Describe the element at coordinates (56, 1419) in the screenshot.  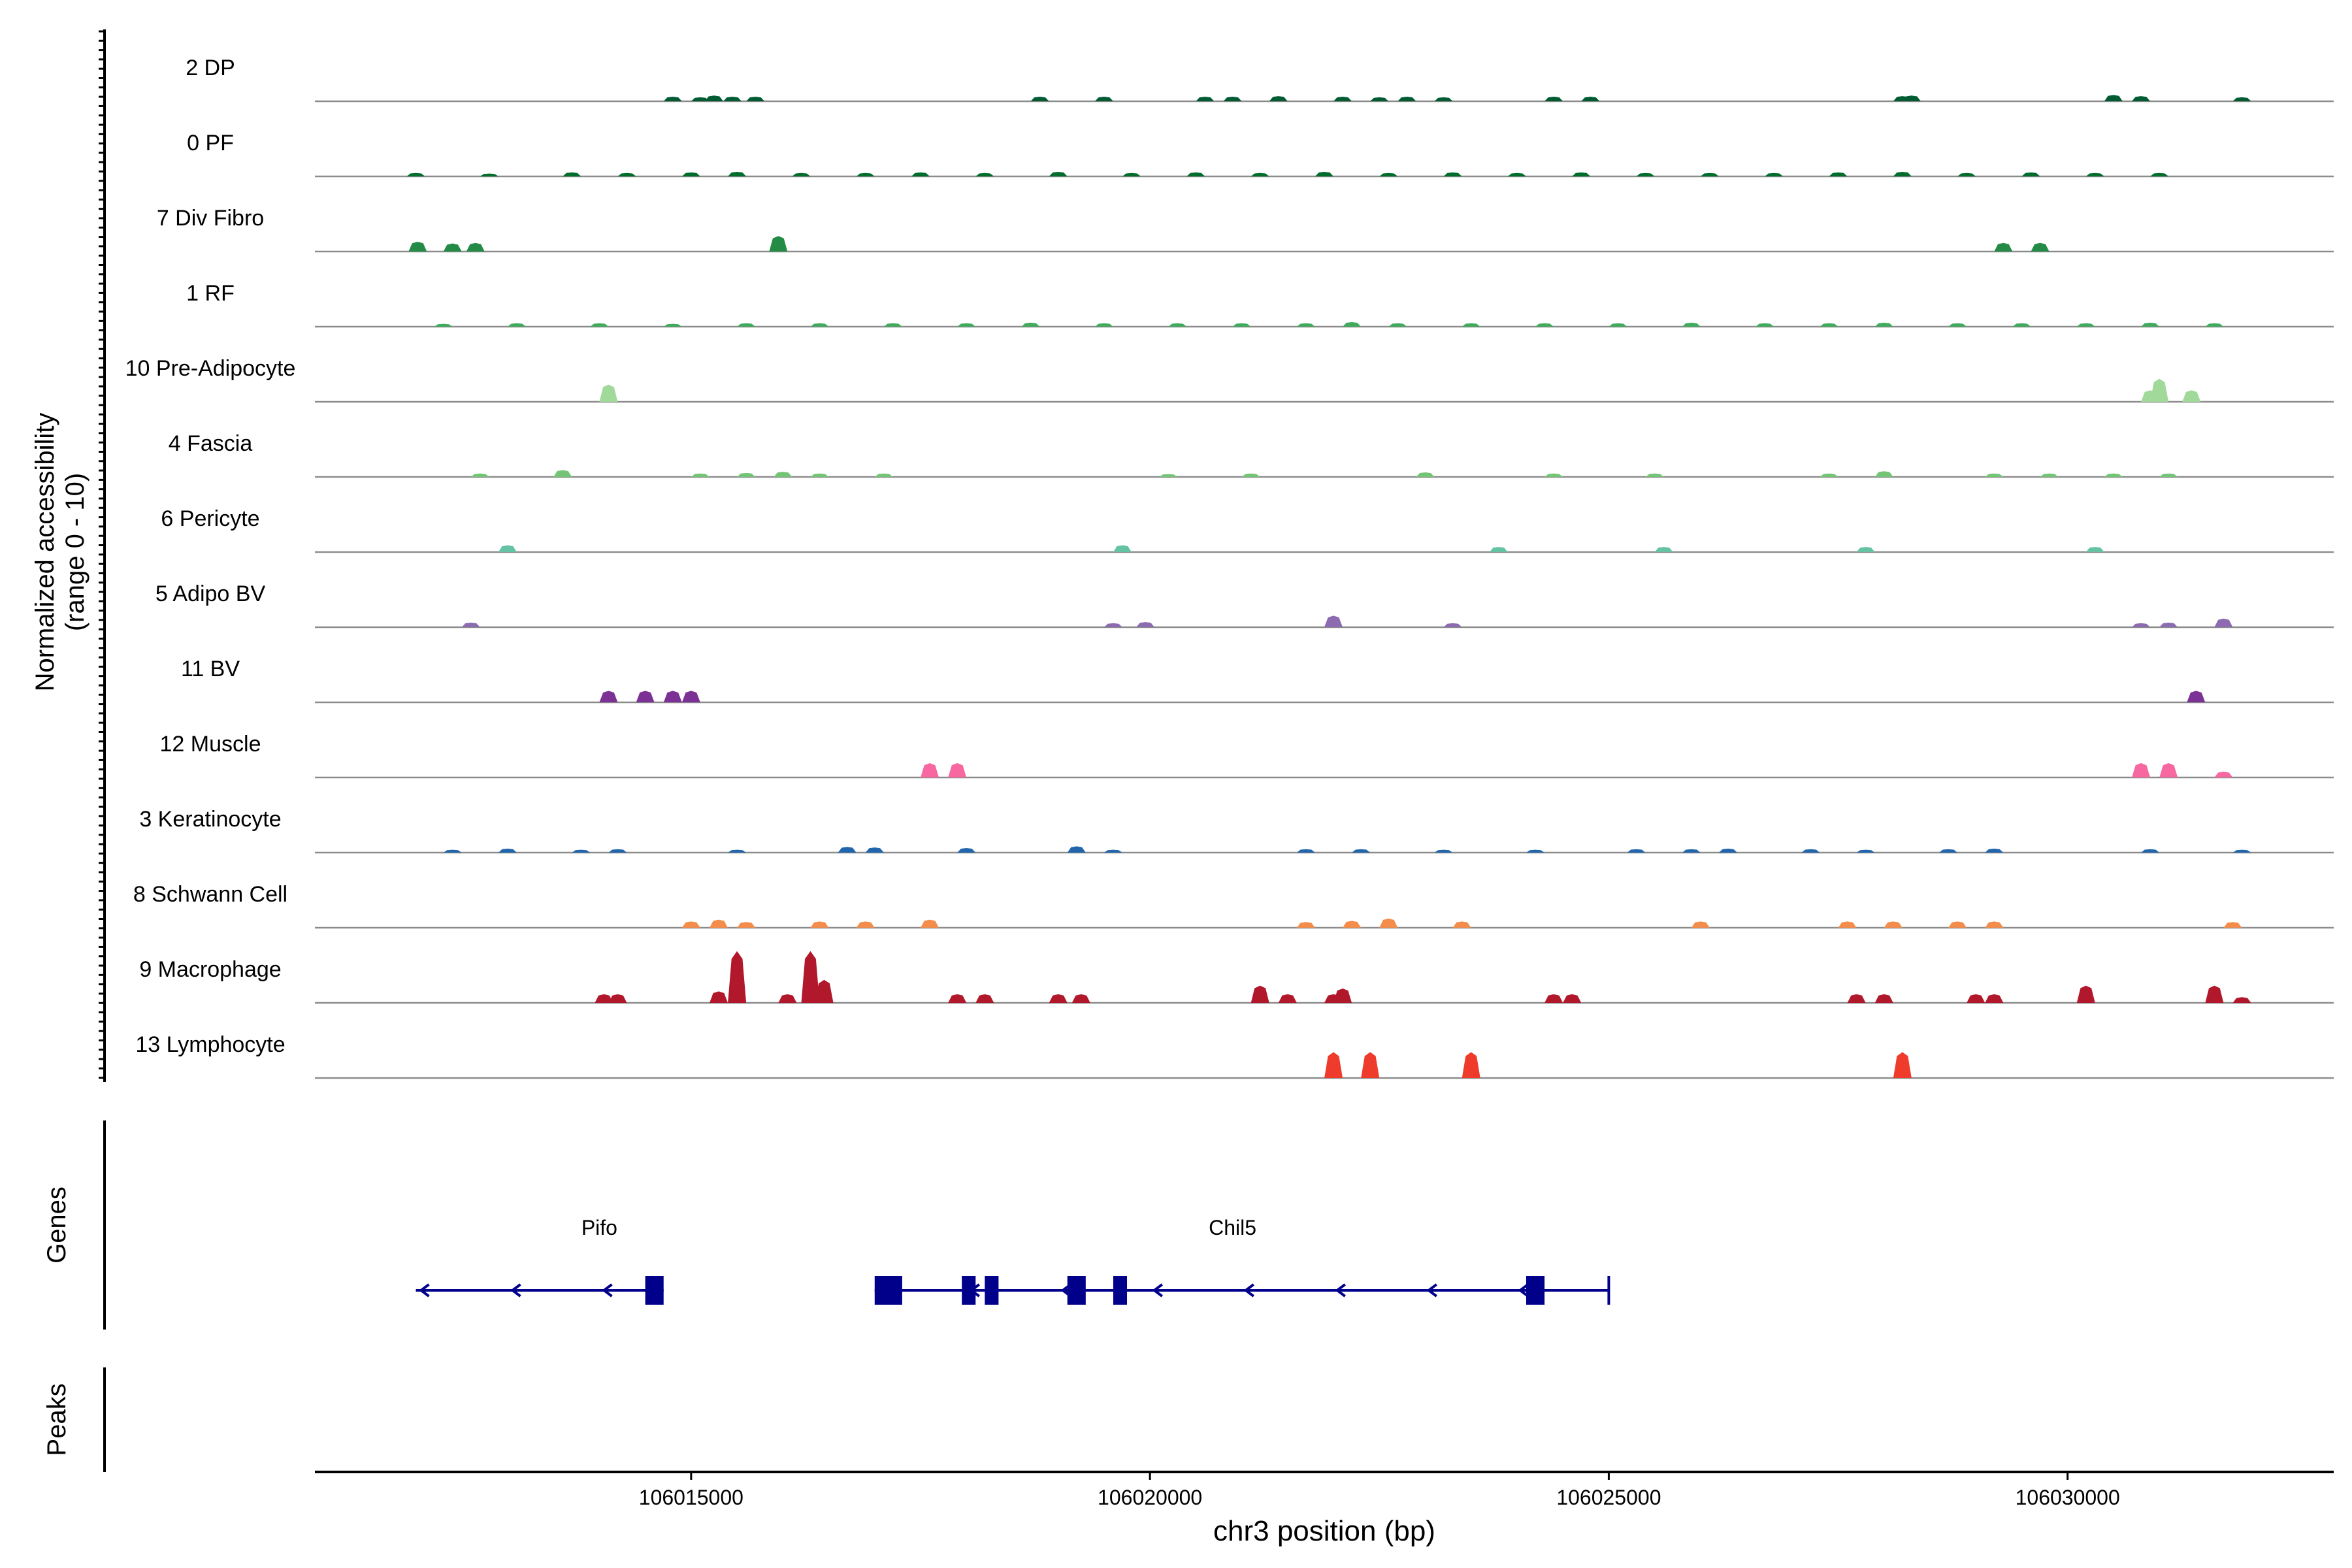
I see `peaks-panel-label: Peaks` at that location.